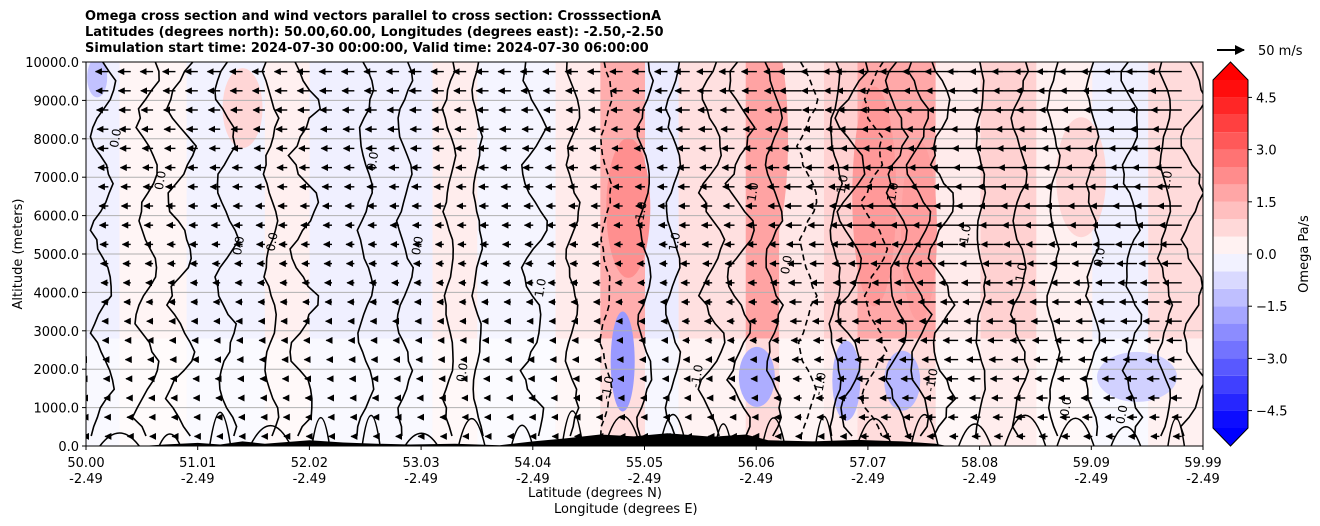 The image size is (1320, 526). What do you see at coordinates (1091, 463) in the screenshot?
I see `x-tick-label-lat: 59.09` at bounding box center [1091, 463].